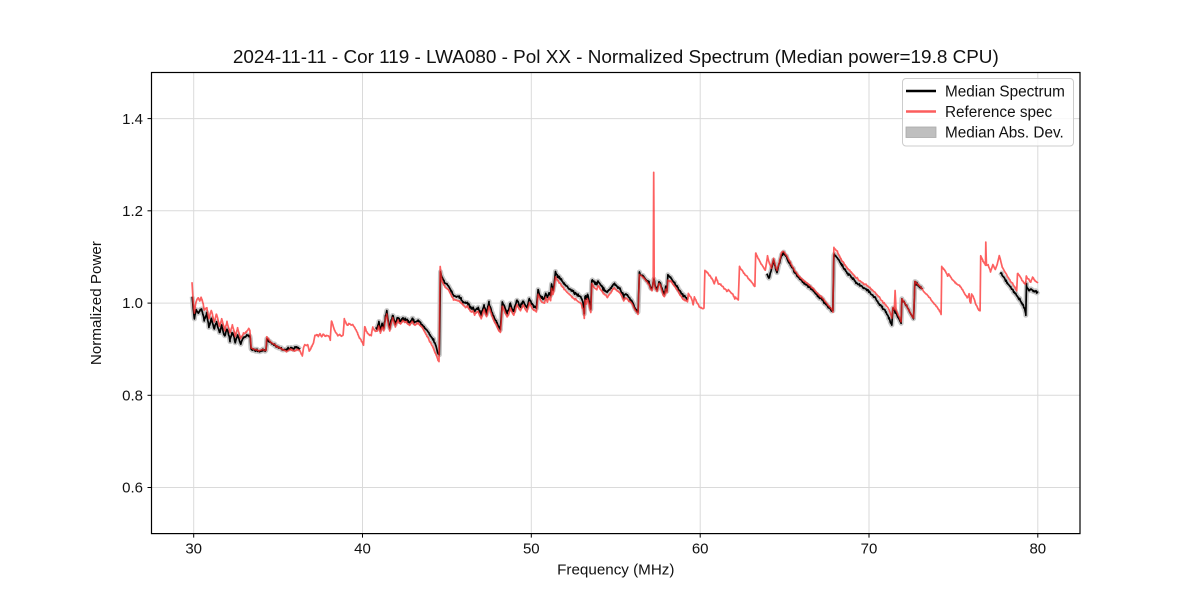 This screenshot has width=1200, height=605. What do you see at coordinates (1005, 91) in the screenshot?
I see `svg-text: Median Spectrum` at bounding box center [1005, 91].